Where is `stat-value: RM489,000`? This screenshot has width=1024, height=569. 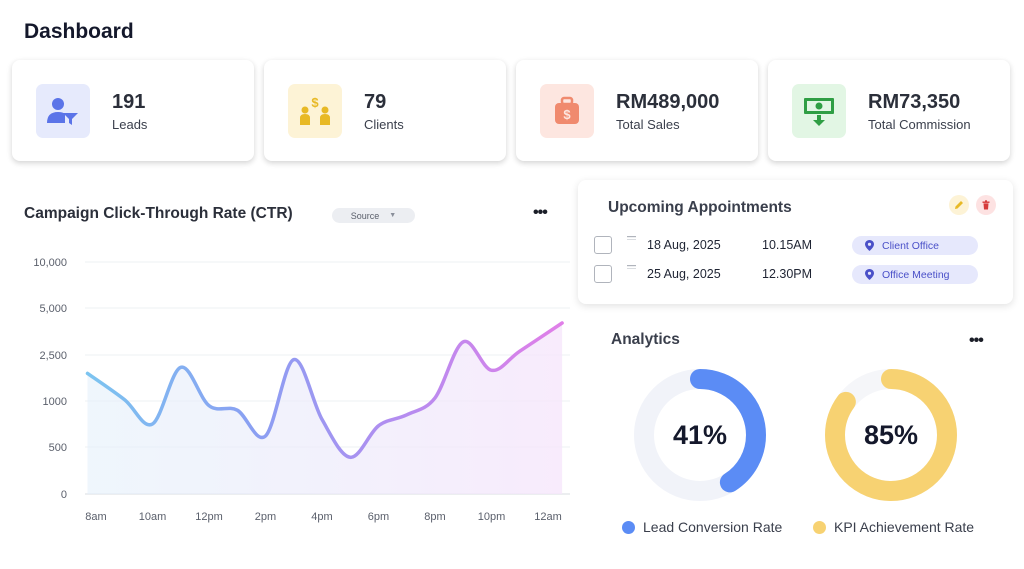
stat-value: RM489,000 is located at coordinates (668, 101).